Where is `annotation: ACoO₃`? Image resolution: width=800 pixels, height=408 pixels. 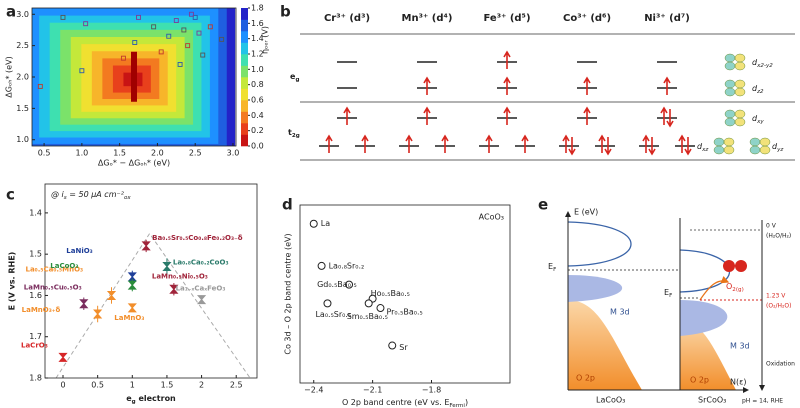
annotation: ACoO₃ is located at coordinates (491, 217).